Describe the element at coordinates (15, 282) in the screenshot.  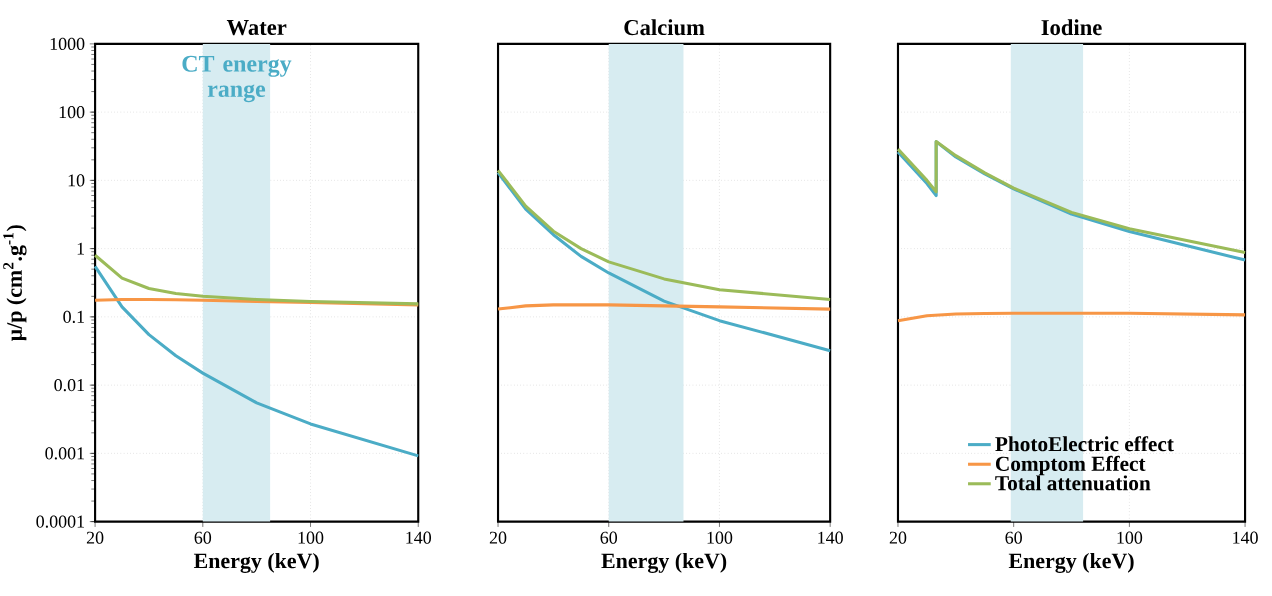
I see `y-axis-title: μ/p (cm$^{2}$.g$^{-1}$)` at that location.